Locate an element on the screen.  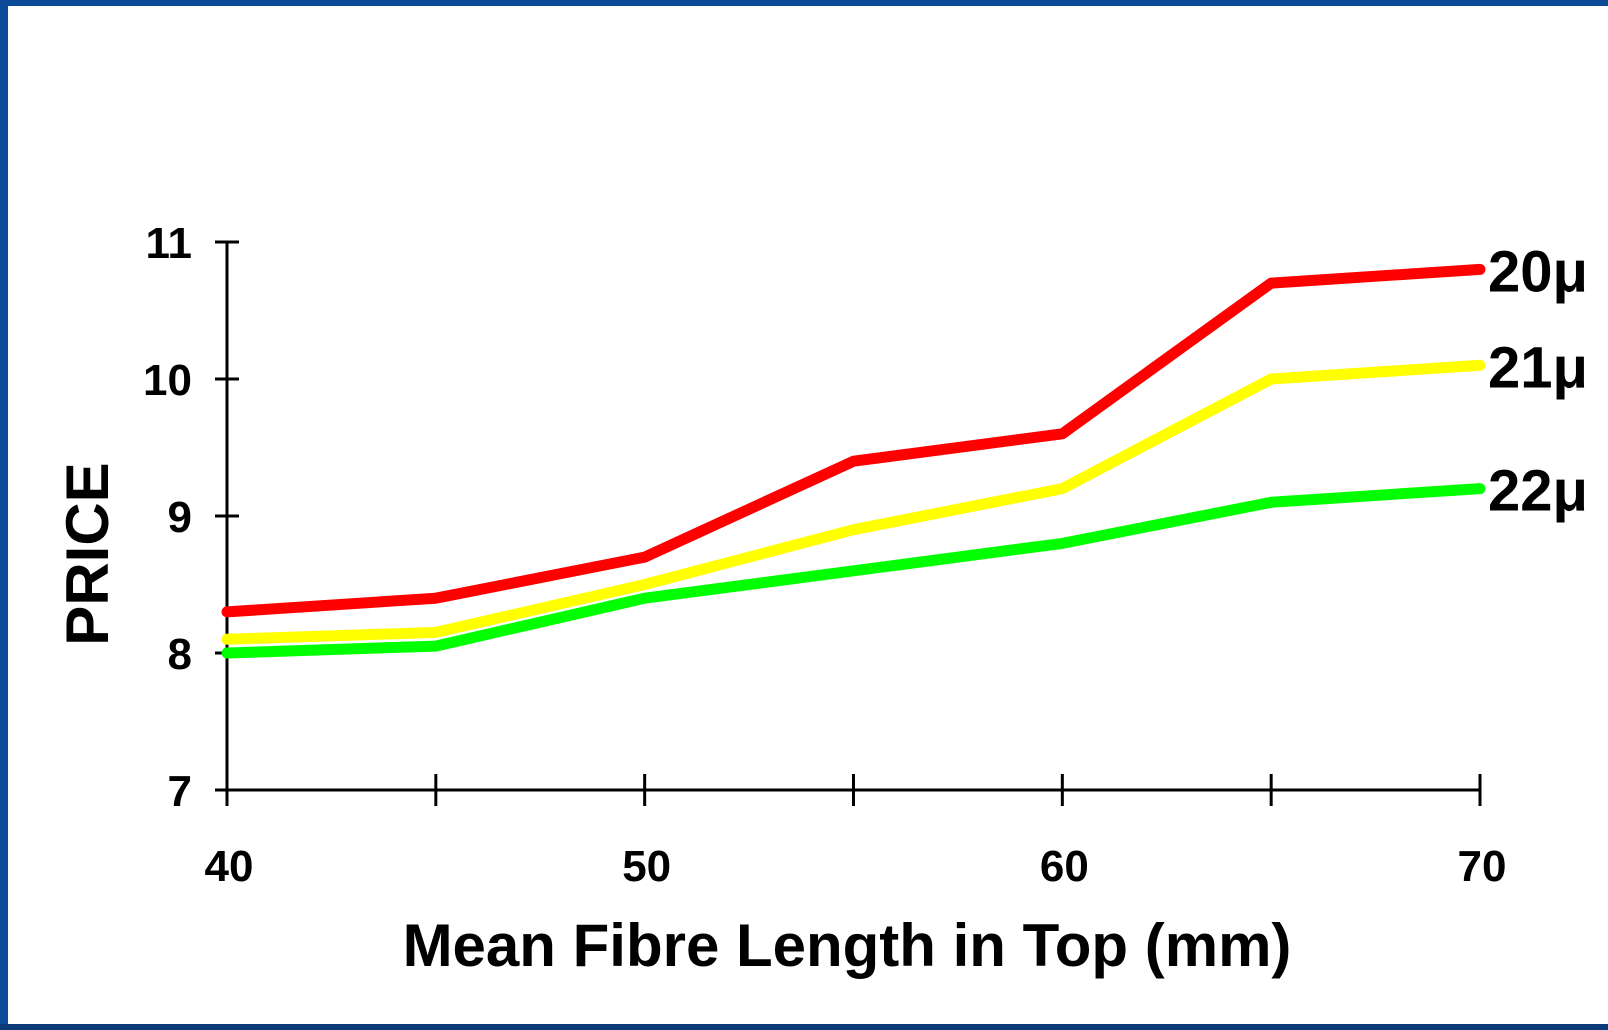
y-tick-label: 9 is located at coordinates (180, 517).